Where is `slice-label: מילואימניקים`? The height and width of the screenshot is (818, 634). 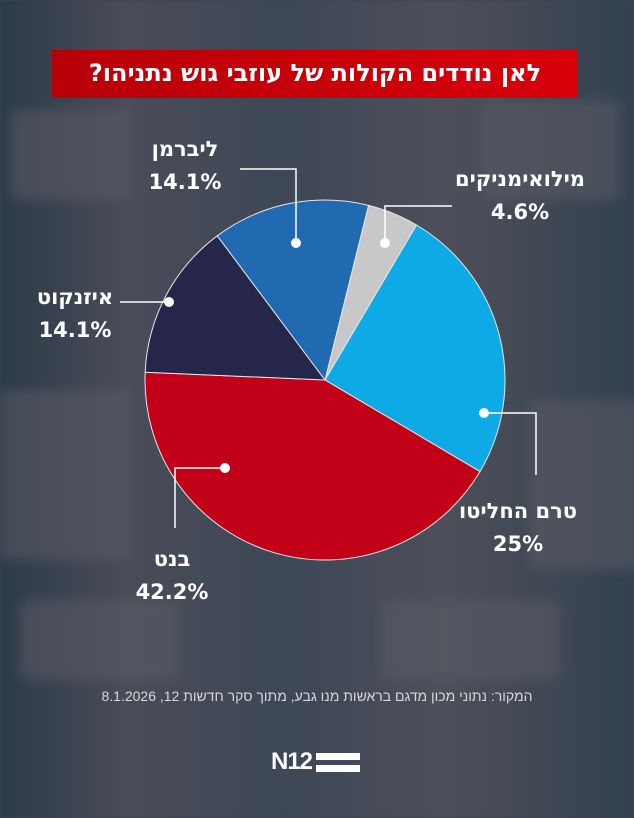
slice-label: מילואימניקים is located at coordinates (520, 179).